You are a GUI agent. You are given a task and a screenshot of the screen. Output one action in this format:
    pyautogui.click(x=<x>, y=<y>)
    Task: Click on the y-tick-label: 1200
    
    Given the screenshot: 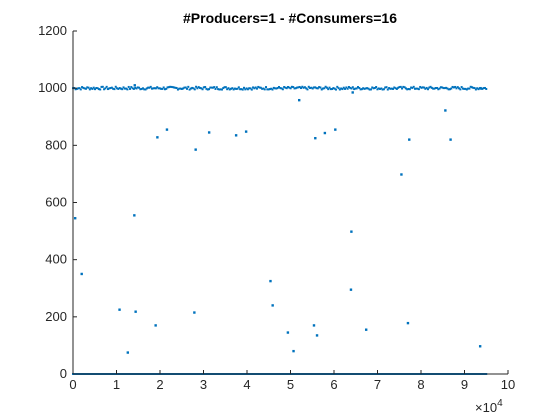 What is the action you would take?
    pyautogui.click(x=52, y=30)
    